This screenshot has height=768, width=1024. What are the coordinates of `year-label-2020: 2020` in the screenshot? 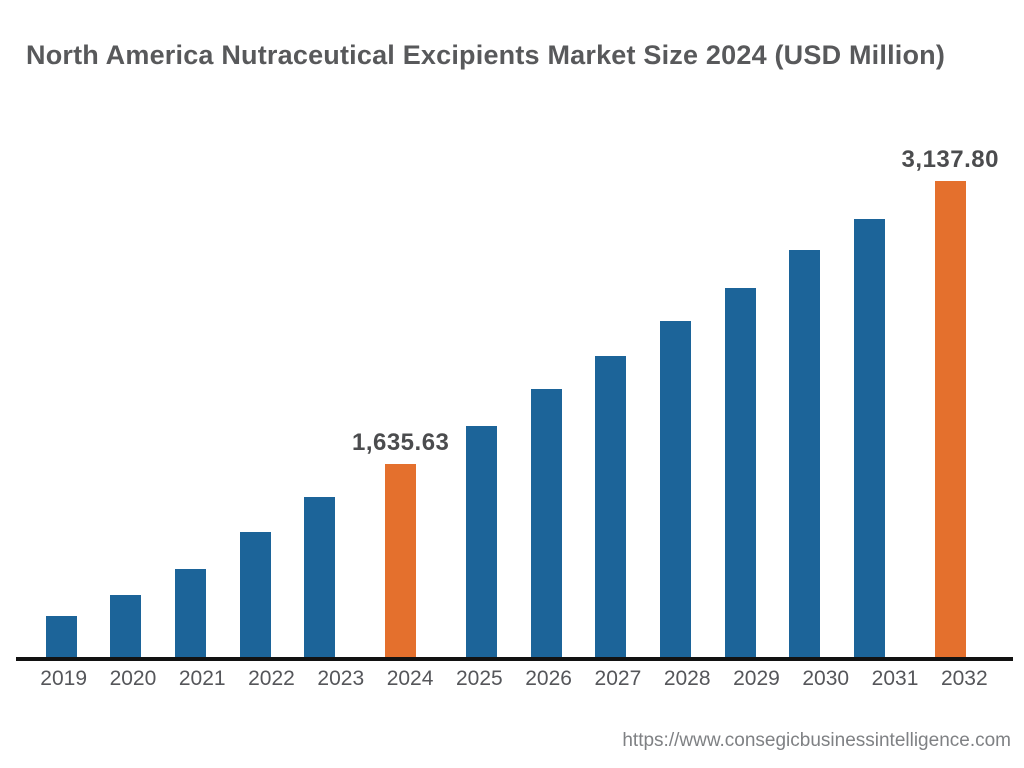 It's located at (133, 678).